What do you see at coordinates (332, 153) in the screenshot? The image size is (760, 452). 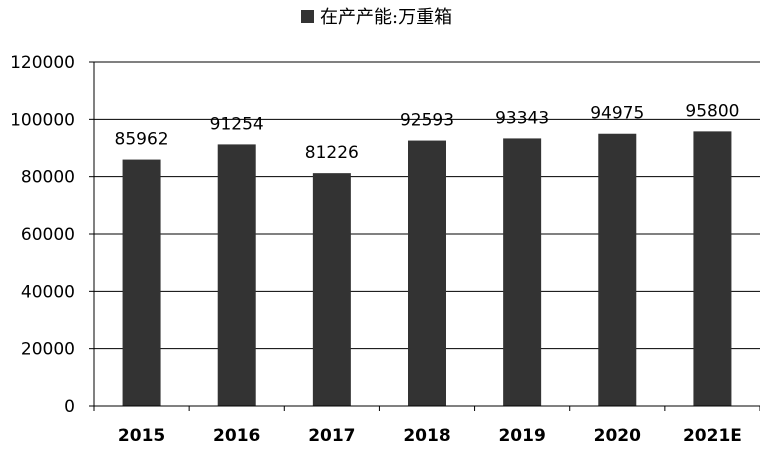 I see `data-label: 81226` at bounding box center [332, 153].